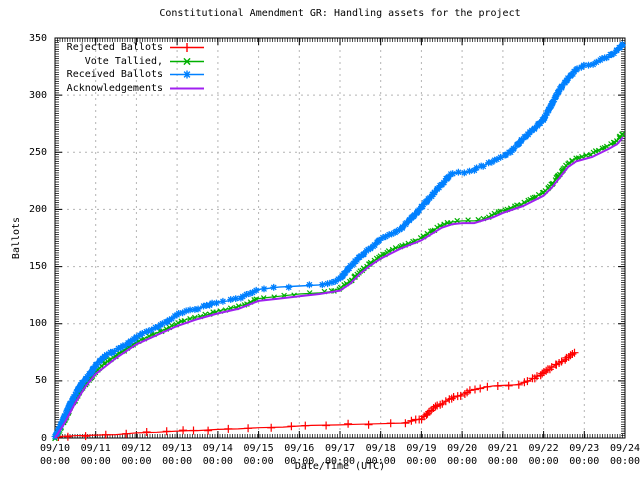 The image size is (640, 480). Describe the element at coordinates (177, 455) in the screenshot. I see `x-tick-label: 09/13 00:00` at that location.